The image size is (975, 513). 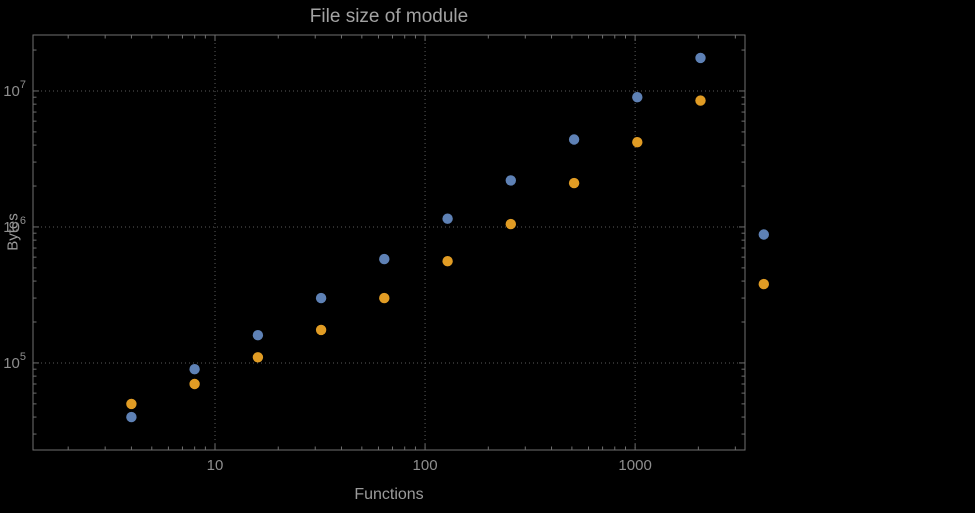 What do you see at coordinates (14, 361) in the screenshot?
I see `y-tick-label: 10⁵` at bounding box center [14, 361].